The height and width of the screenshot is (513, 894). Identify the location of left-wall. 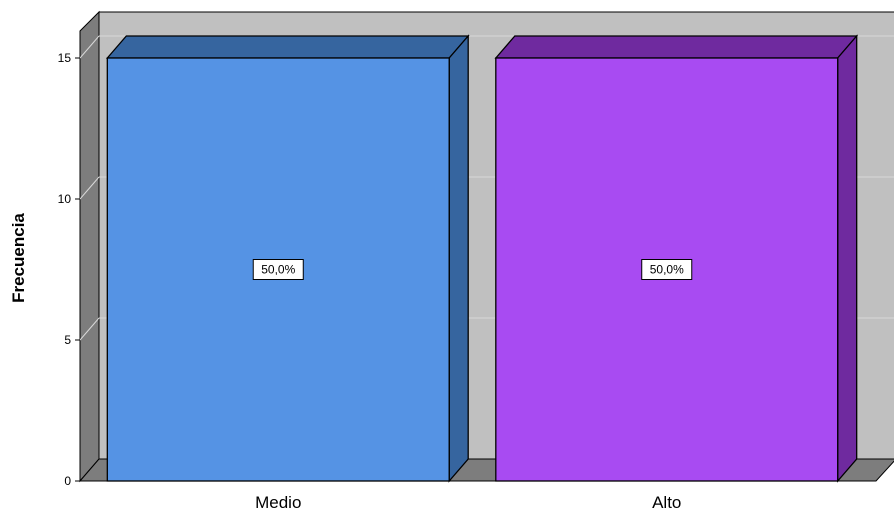
(89, 246).